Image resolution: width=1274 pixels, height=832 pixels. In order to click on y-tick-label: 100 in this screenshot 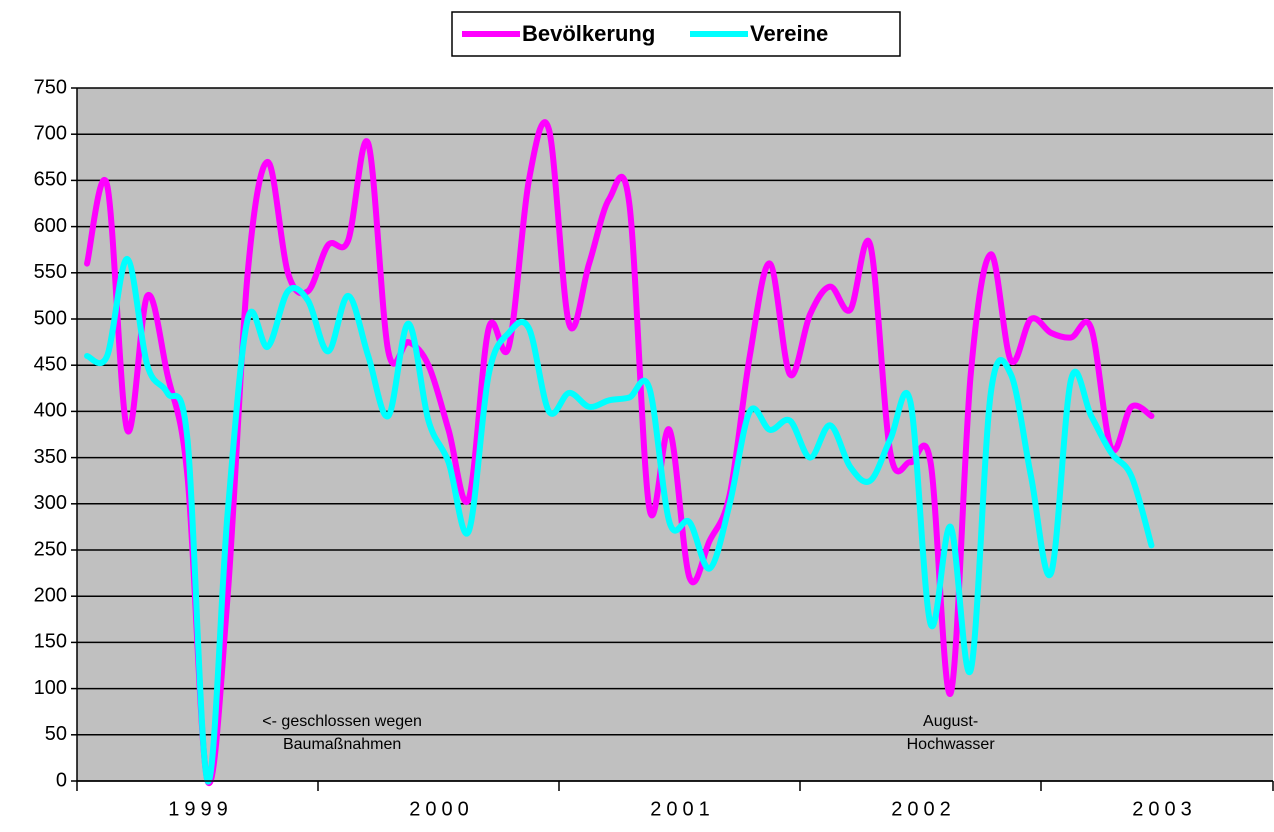, I will do `click(50, 688)`.